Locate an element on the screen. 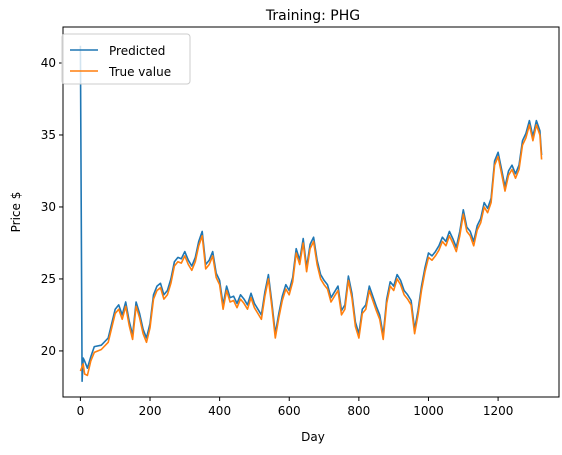 The width and height of the screenshot is (562, 455). x-tick-label: 1200 is located at coordinates (498, 411).